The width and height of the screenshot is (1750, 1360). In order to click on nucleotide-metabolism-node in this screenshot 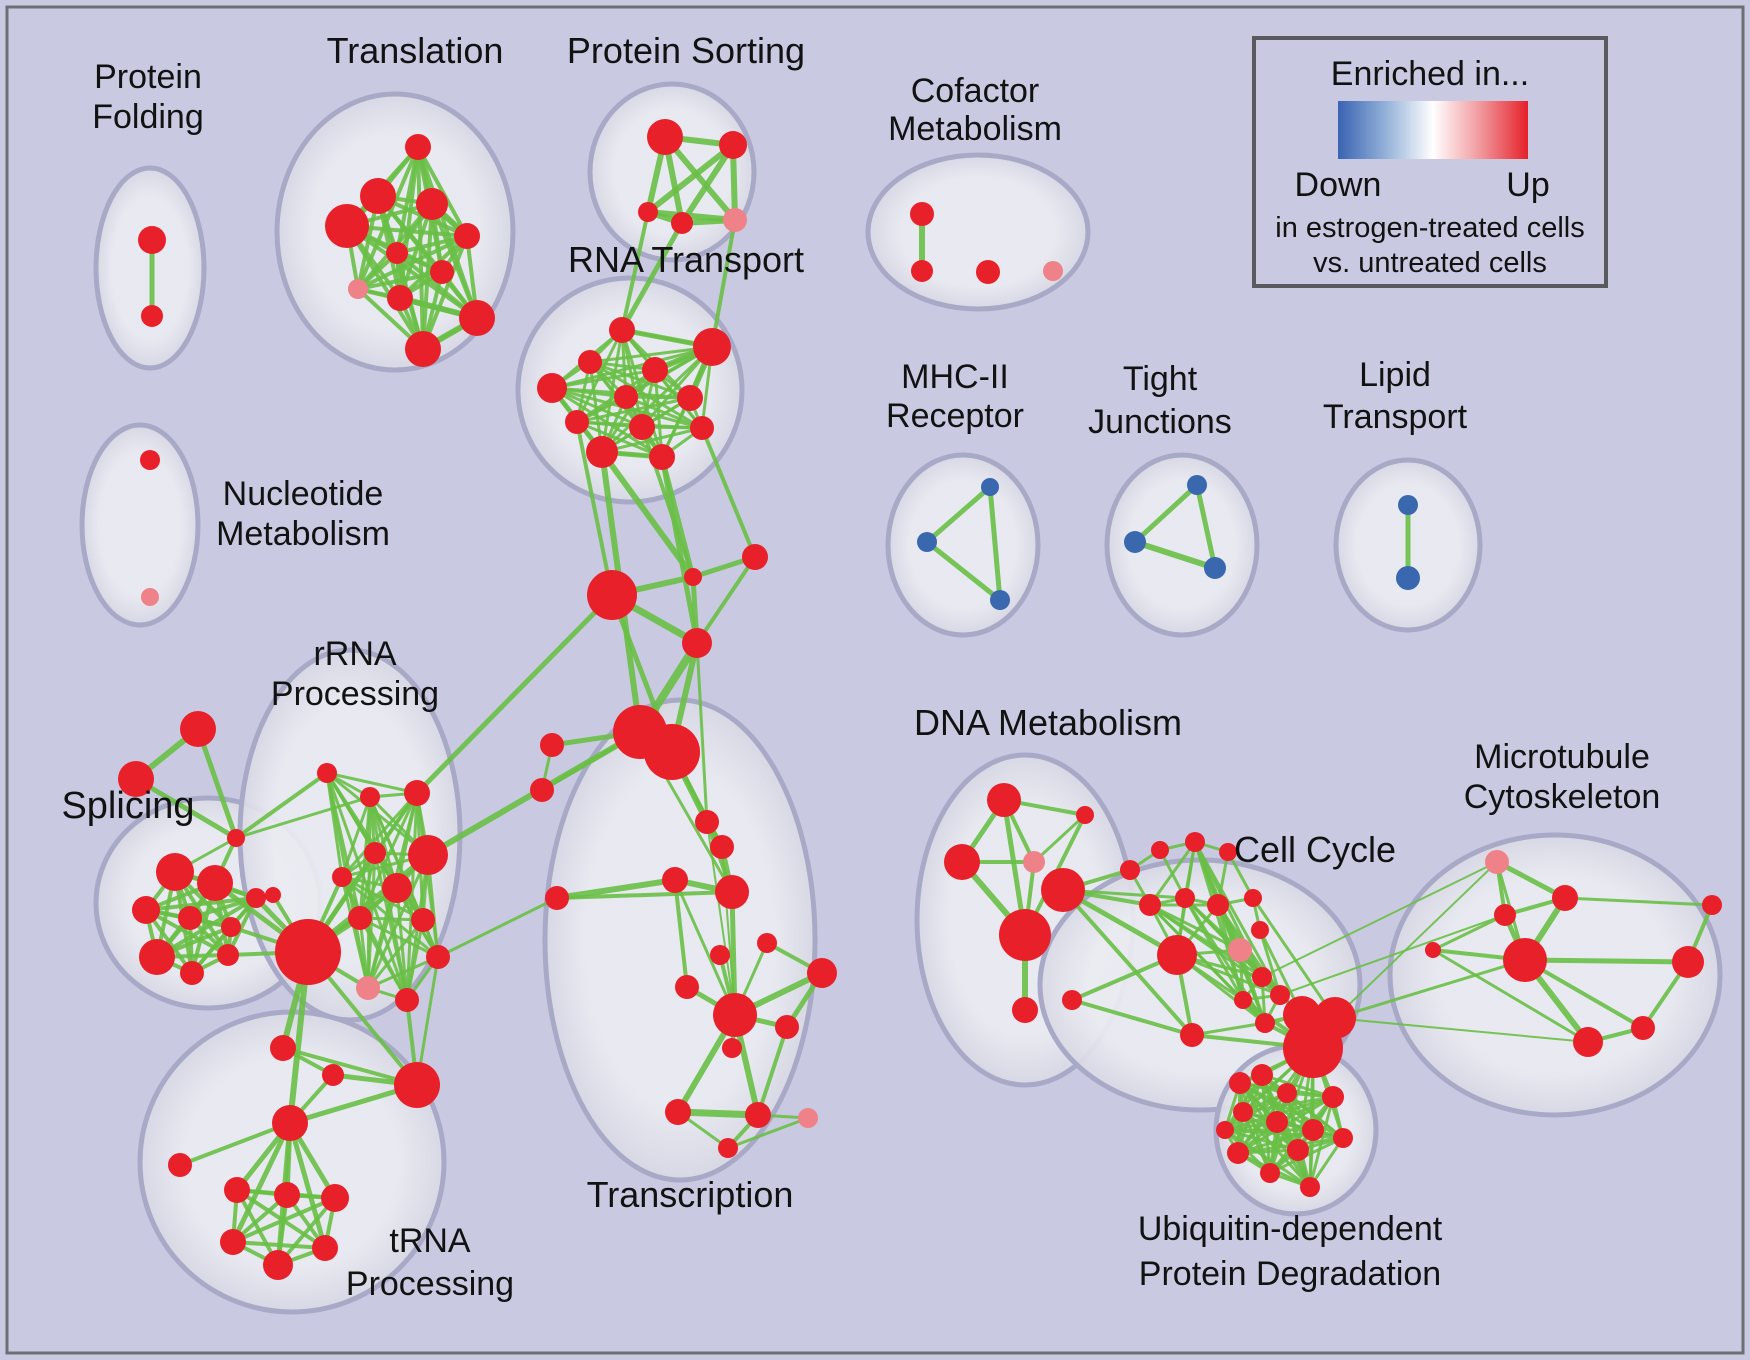, I will do `click(150, 460)`.